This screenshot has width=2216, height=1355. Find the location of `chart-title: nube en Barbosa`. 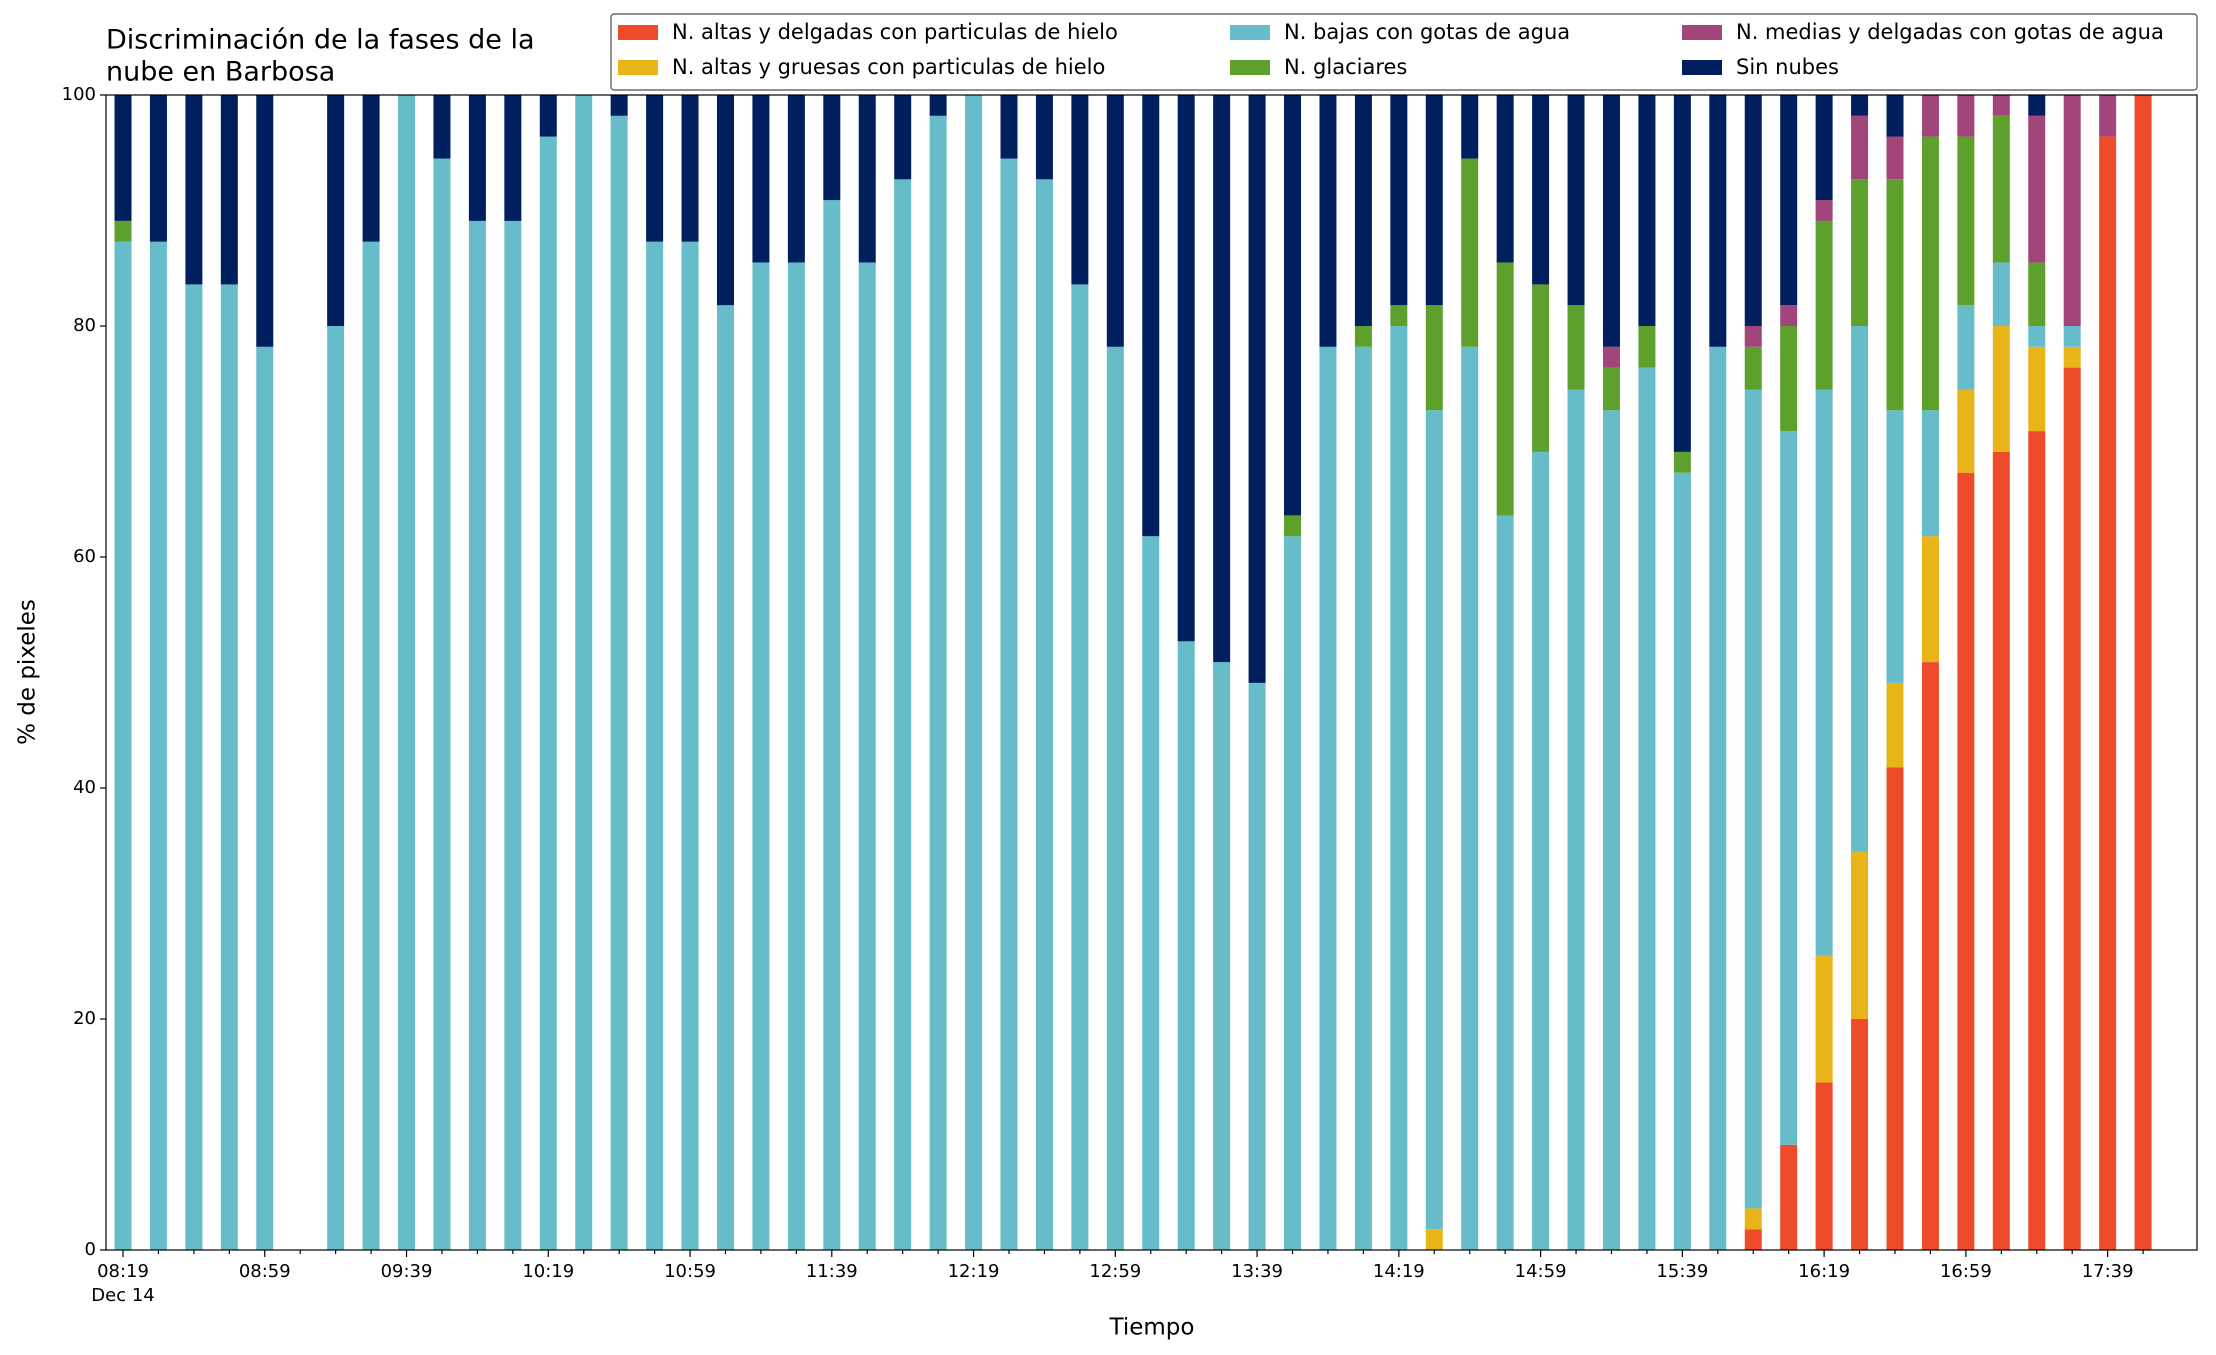

chart-title: nube en Barbosa is located at coordinates (220, 72).